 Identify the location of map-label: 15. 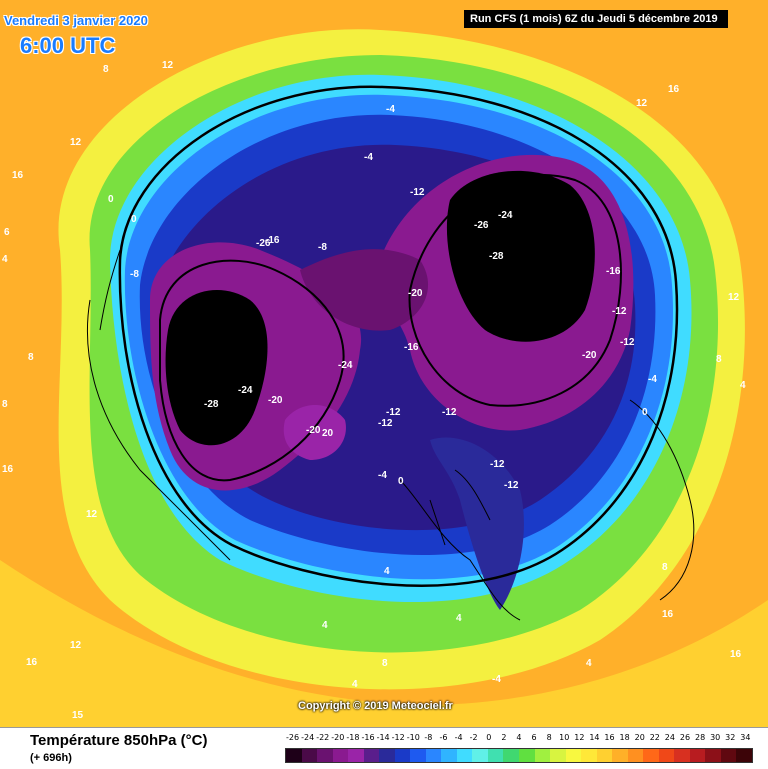
(78, 715).